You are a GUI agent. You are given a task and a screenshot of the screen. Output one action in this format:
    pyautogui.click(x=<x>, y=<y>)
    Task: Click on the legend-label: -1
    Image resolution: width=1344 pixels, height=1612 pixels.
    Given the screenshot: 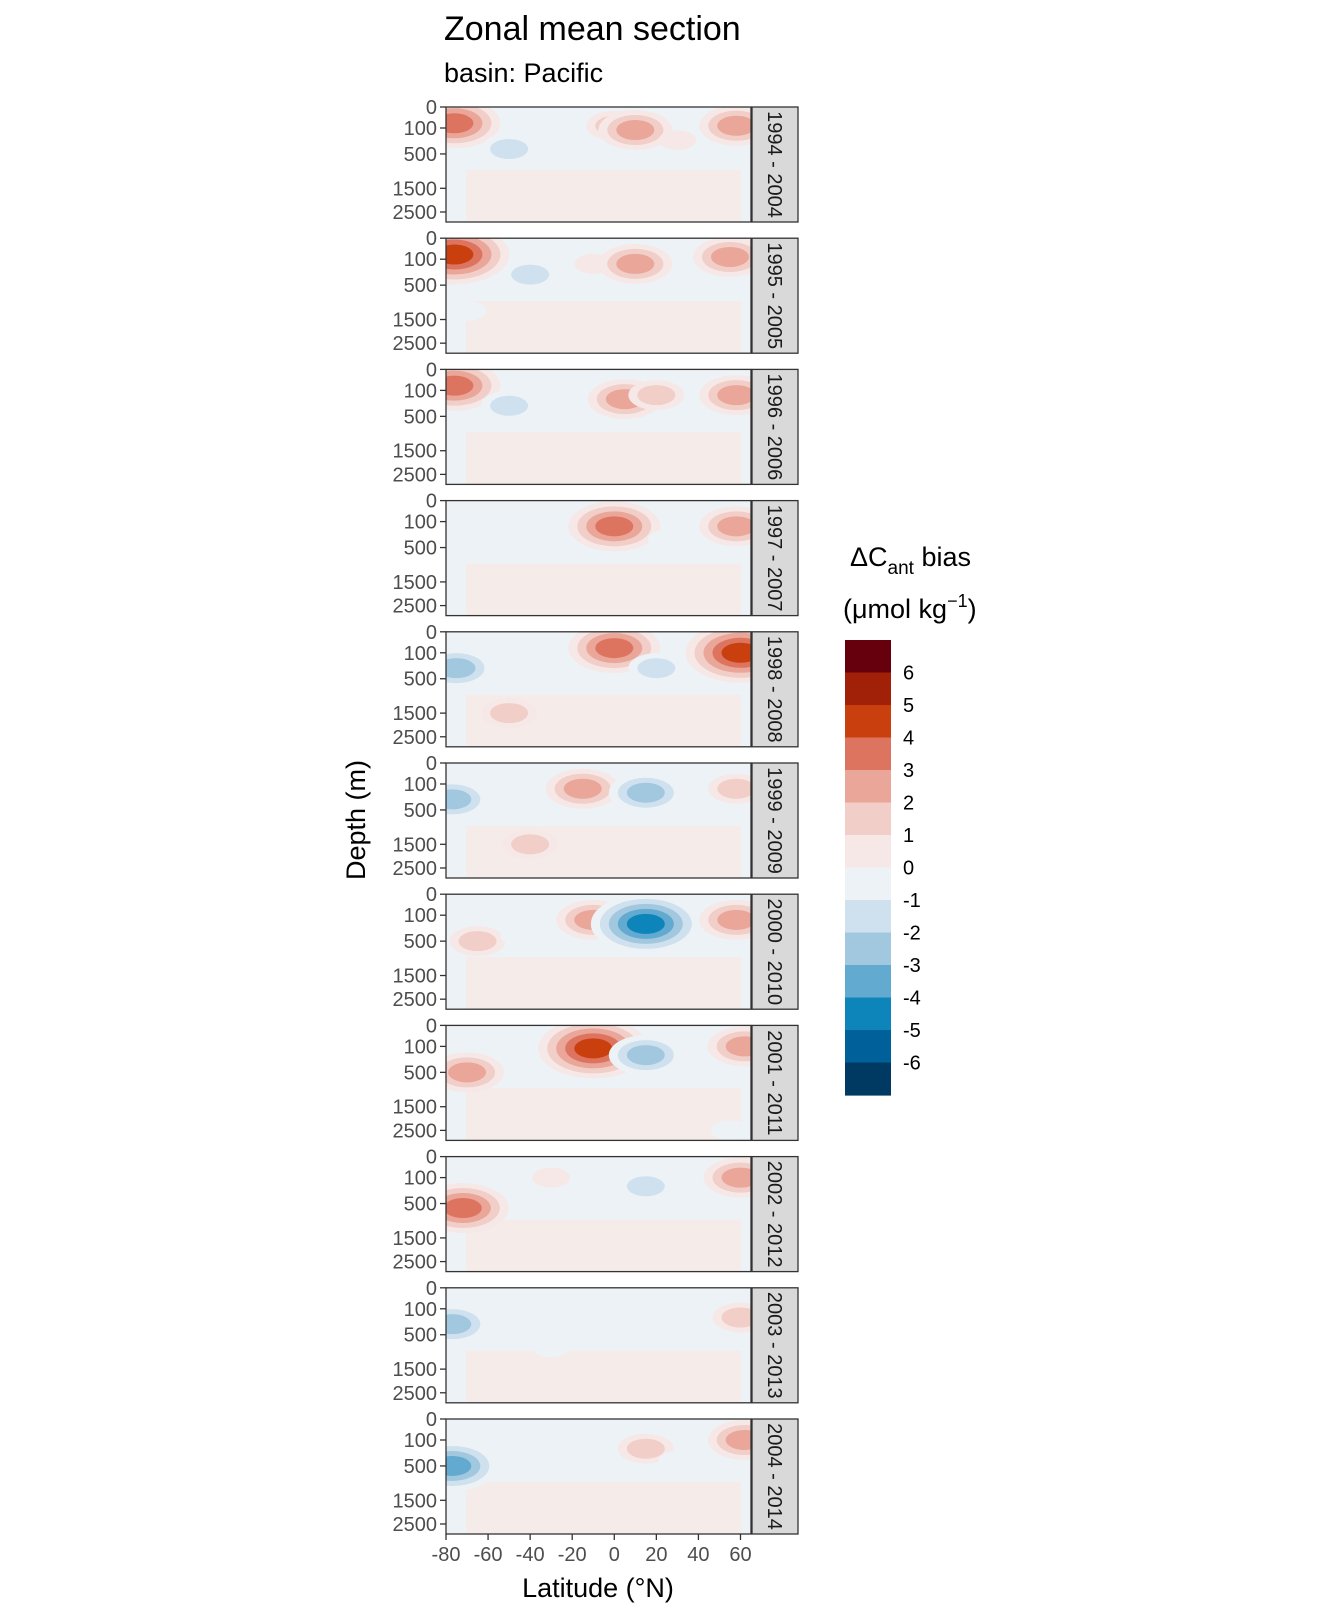 What is the action you would take?
    pyautogui.click(x=912, y=901)
    